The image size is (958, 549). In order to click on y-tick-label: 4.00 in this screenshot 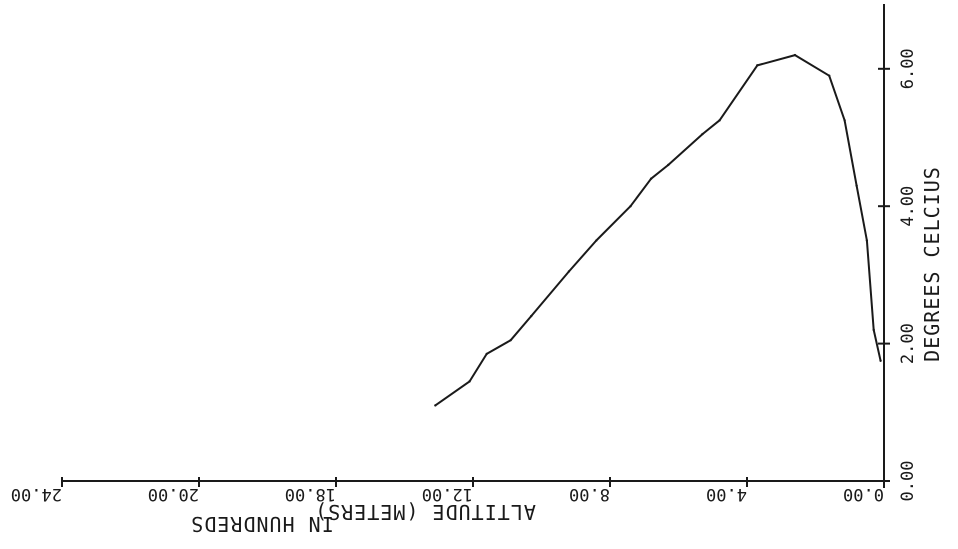, I will do `click(908, 206)`.